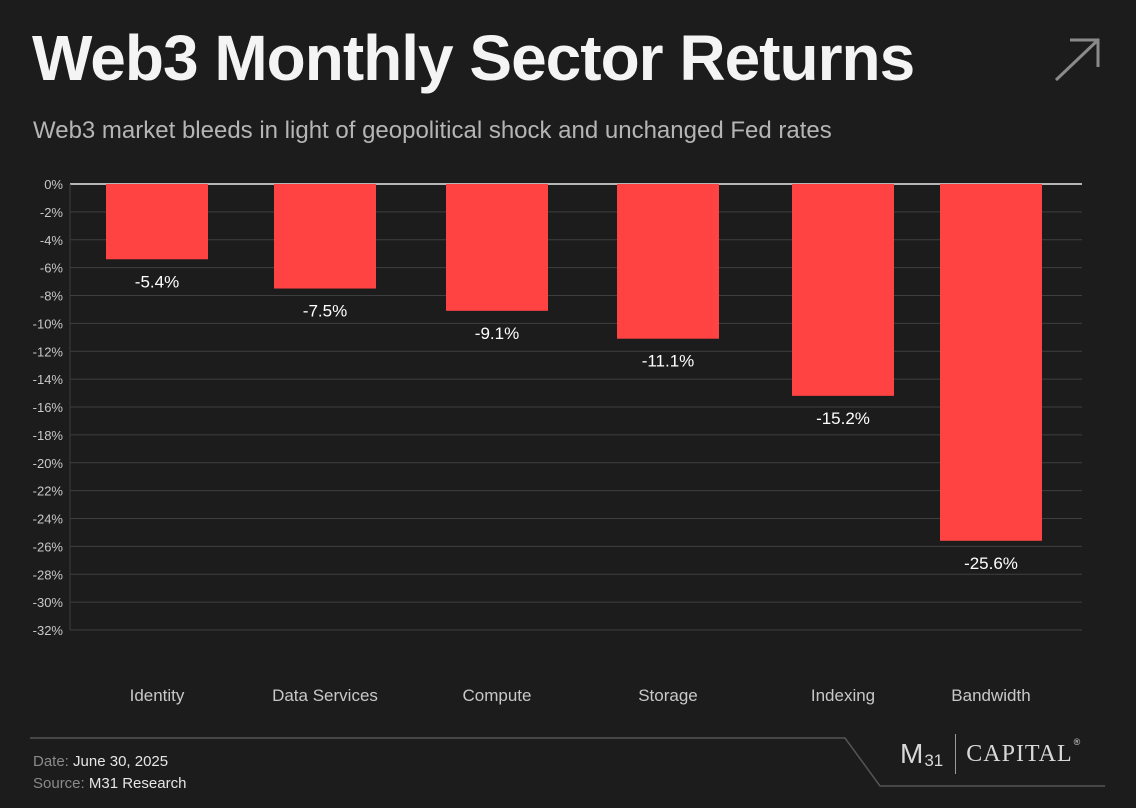 Image resolution: width=1136 pixels, height=808 pixels. What do you see at coordinates (1077, 742) in the screenshot?
I see `logo-registered: ®` at bounding box center [1077, 742].